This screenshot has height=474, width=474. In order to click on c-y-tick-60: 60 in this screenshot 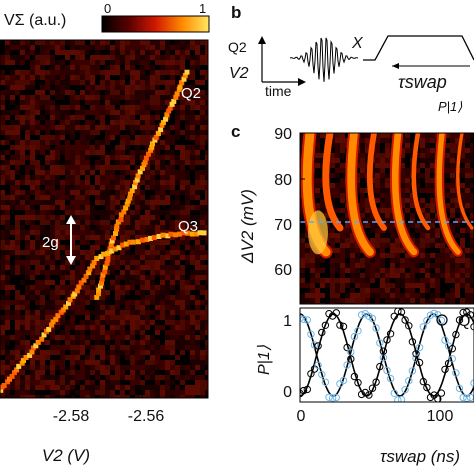, I will do `click(283, 270)`.